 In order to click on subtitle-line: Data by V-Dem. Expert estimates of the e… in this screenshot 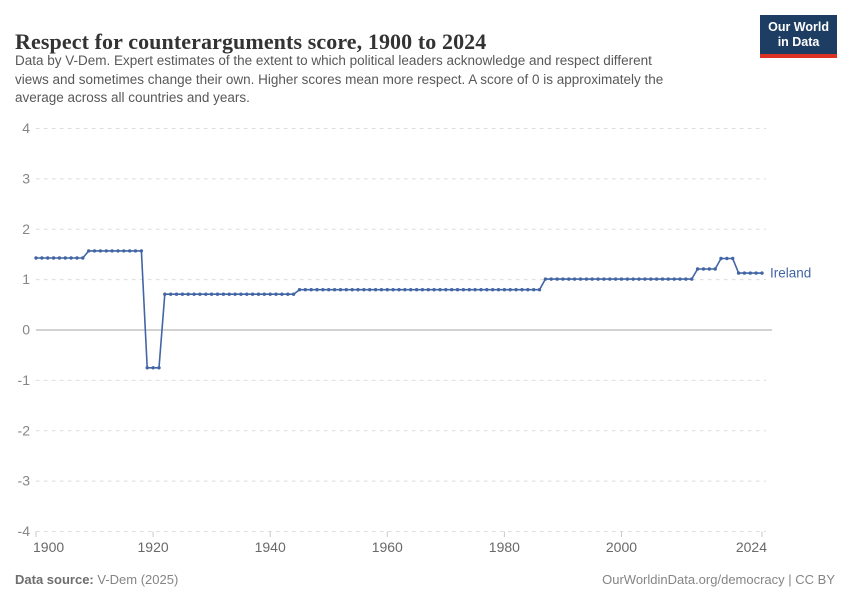, I will do `click(333, 60)`.